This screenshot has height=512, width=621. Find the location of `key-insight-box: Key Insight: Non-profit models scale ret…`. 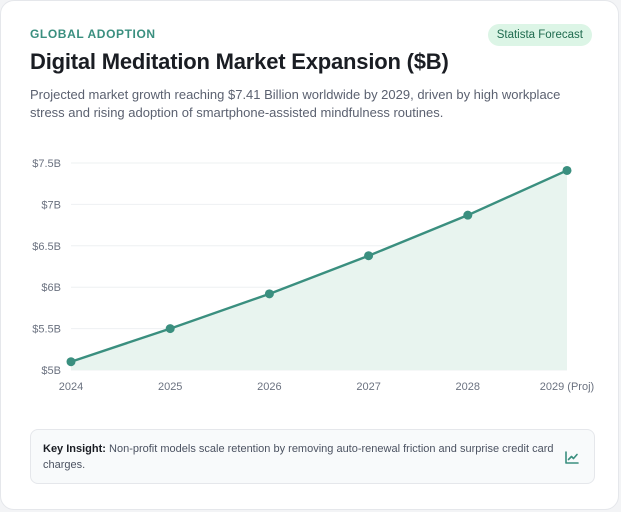

key-insight-box: Key Insight: Non-profit models scale ret… is located at coordinates (312, 456).